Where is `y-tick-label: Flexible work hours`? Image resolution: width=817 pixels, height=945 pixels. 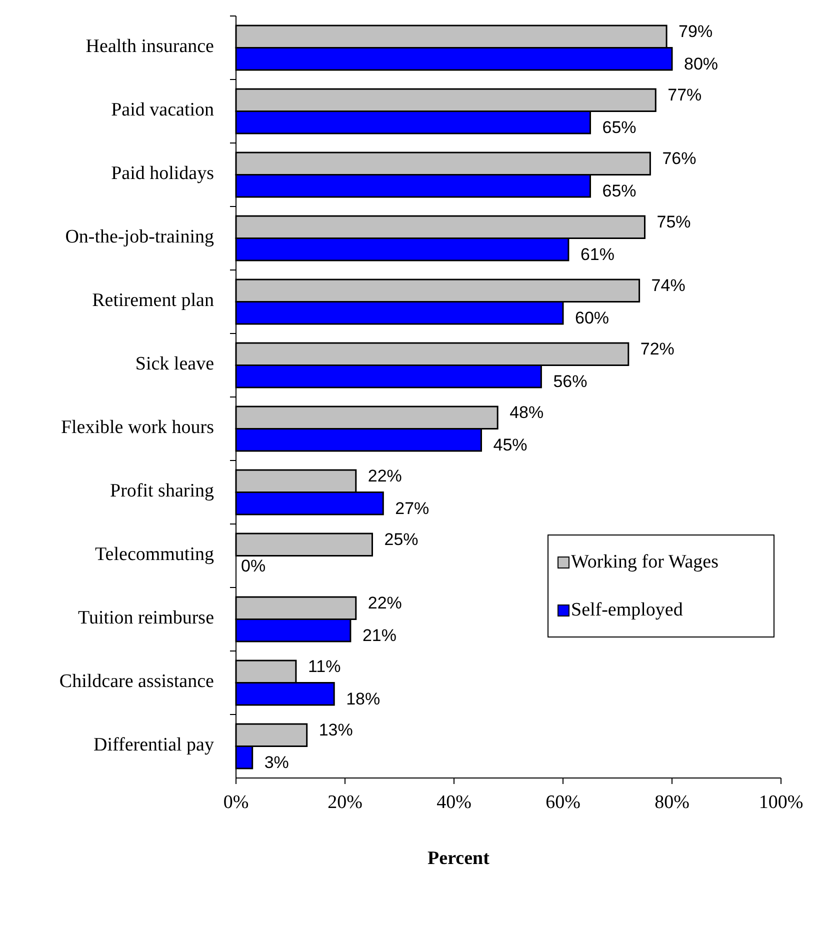 y-tick-label: Flexible work hours is located at coordinates (137, 427).